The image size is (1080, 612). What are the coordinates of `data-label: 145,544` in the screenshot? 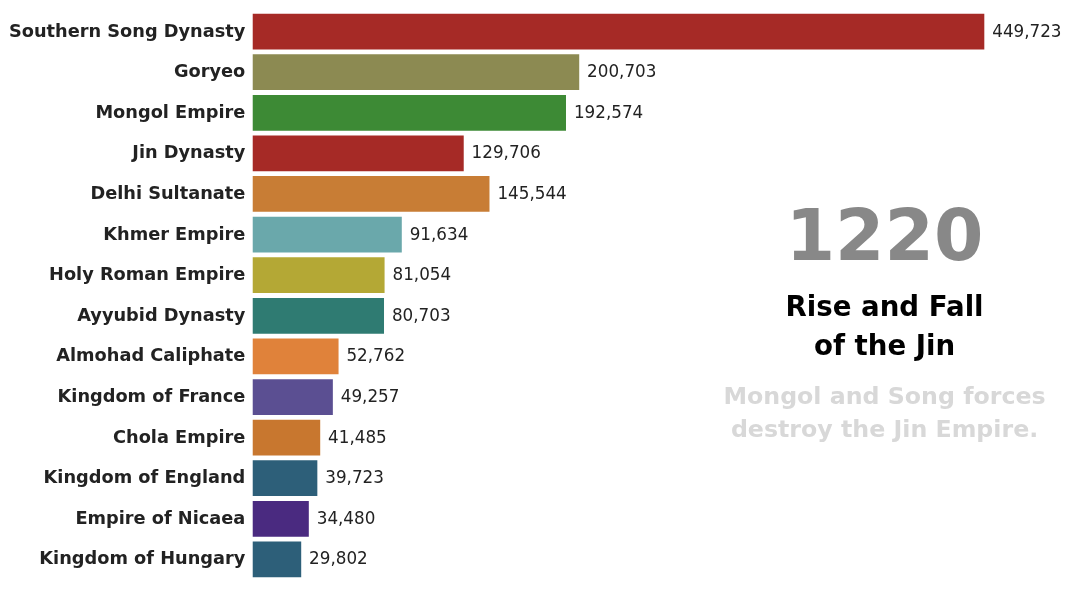 It's located at (532, 192).